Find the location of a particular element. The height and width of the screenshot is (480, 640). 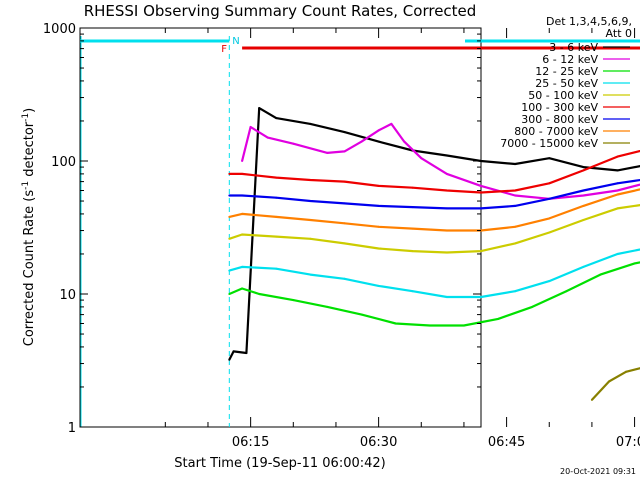

x-tick-label: 06:15 is located at coordinates (250, 442).